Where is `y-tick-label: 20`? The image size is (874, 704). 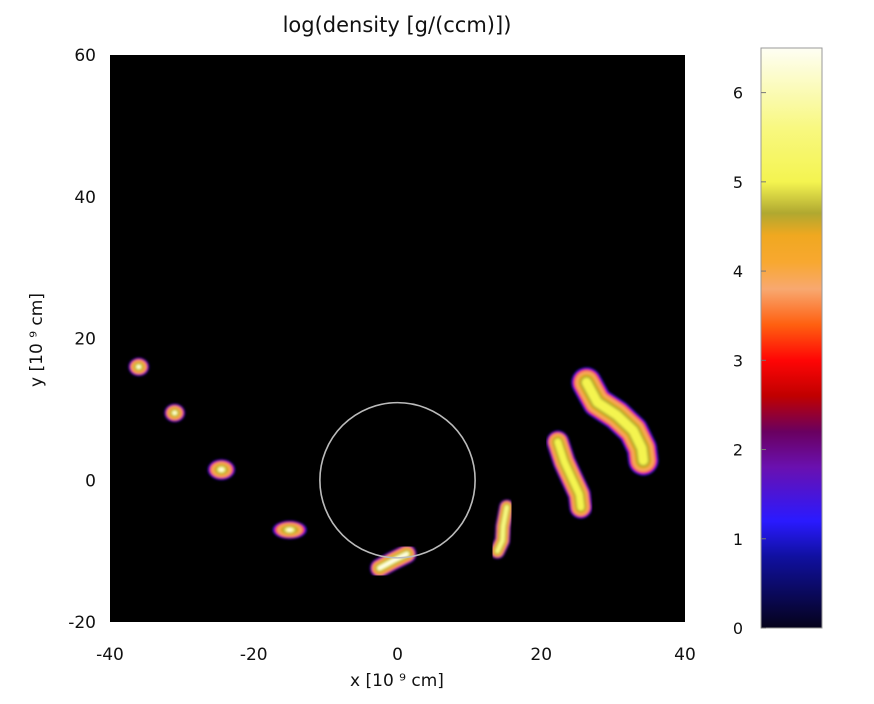
y-tick-label: 20 is located at coordinates (85, 340).